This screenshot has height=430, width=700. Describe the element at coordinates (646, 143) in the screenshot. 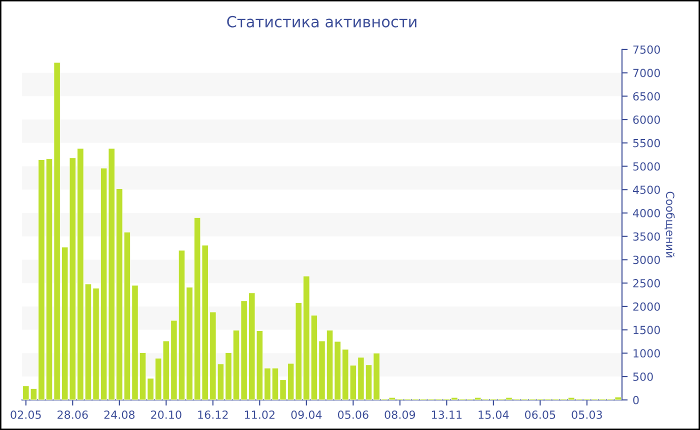

I see `y-tick-label: 5500` at that location.